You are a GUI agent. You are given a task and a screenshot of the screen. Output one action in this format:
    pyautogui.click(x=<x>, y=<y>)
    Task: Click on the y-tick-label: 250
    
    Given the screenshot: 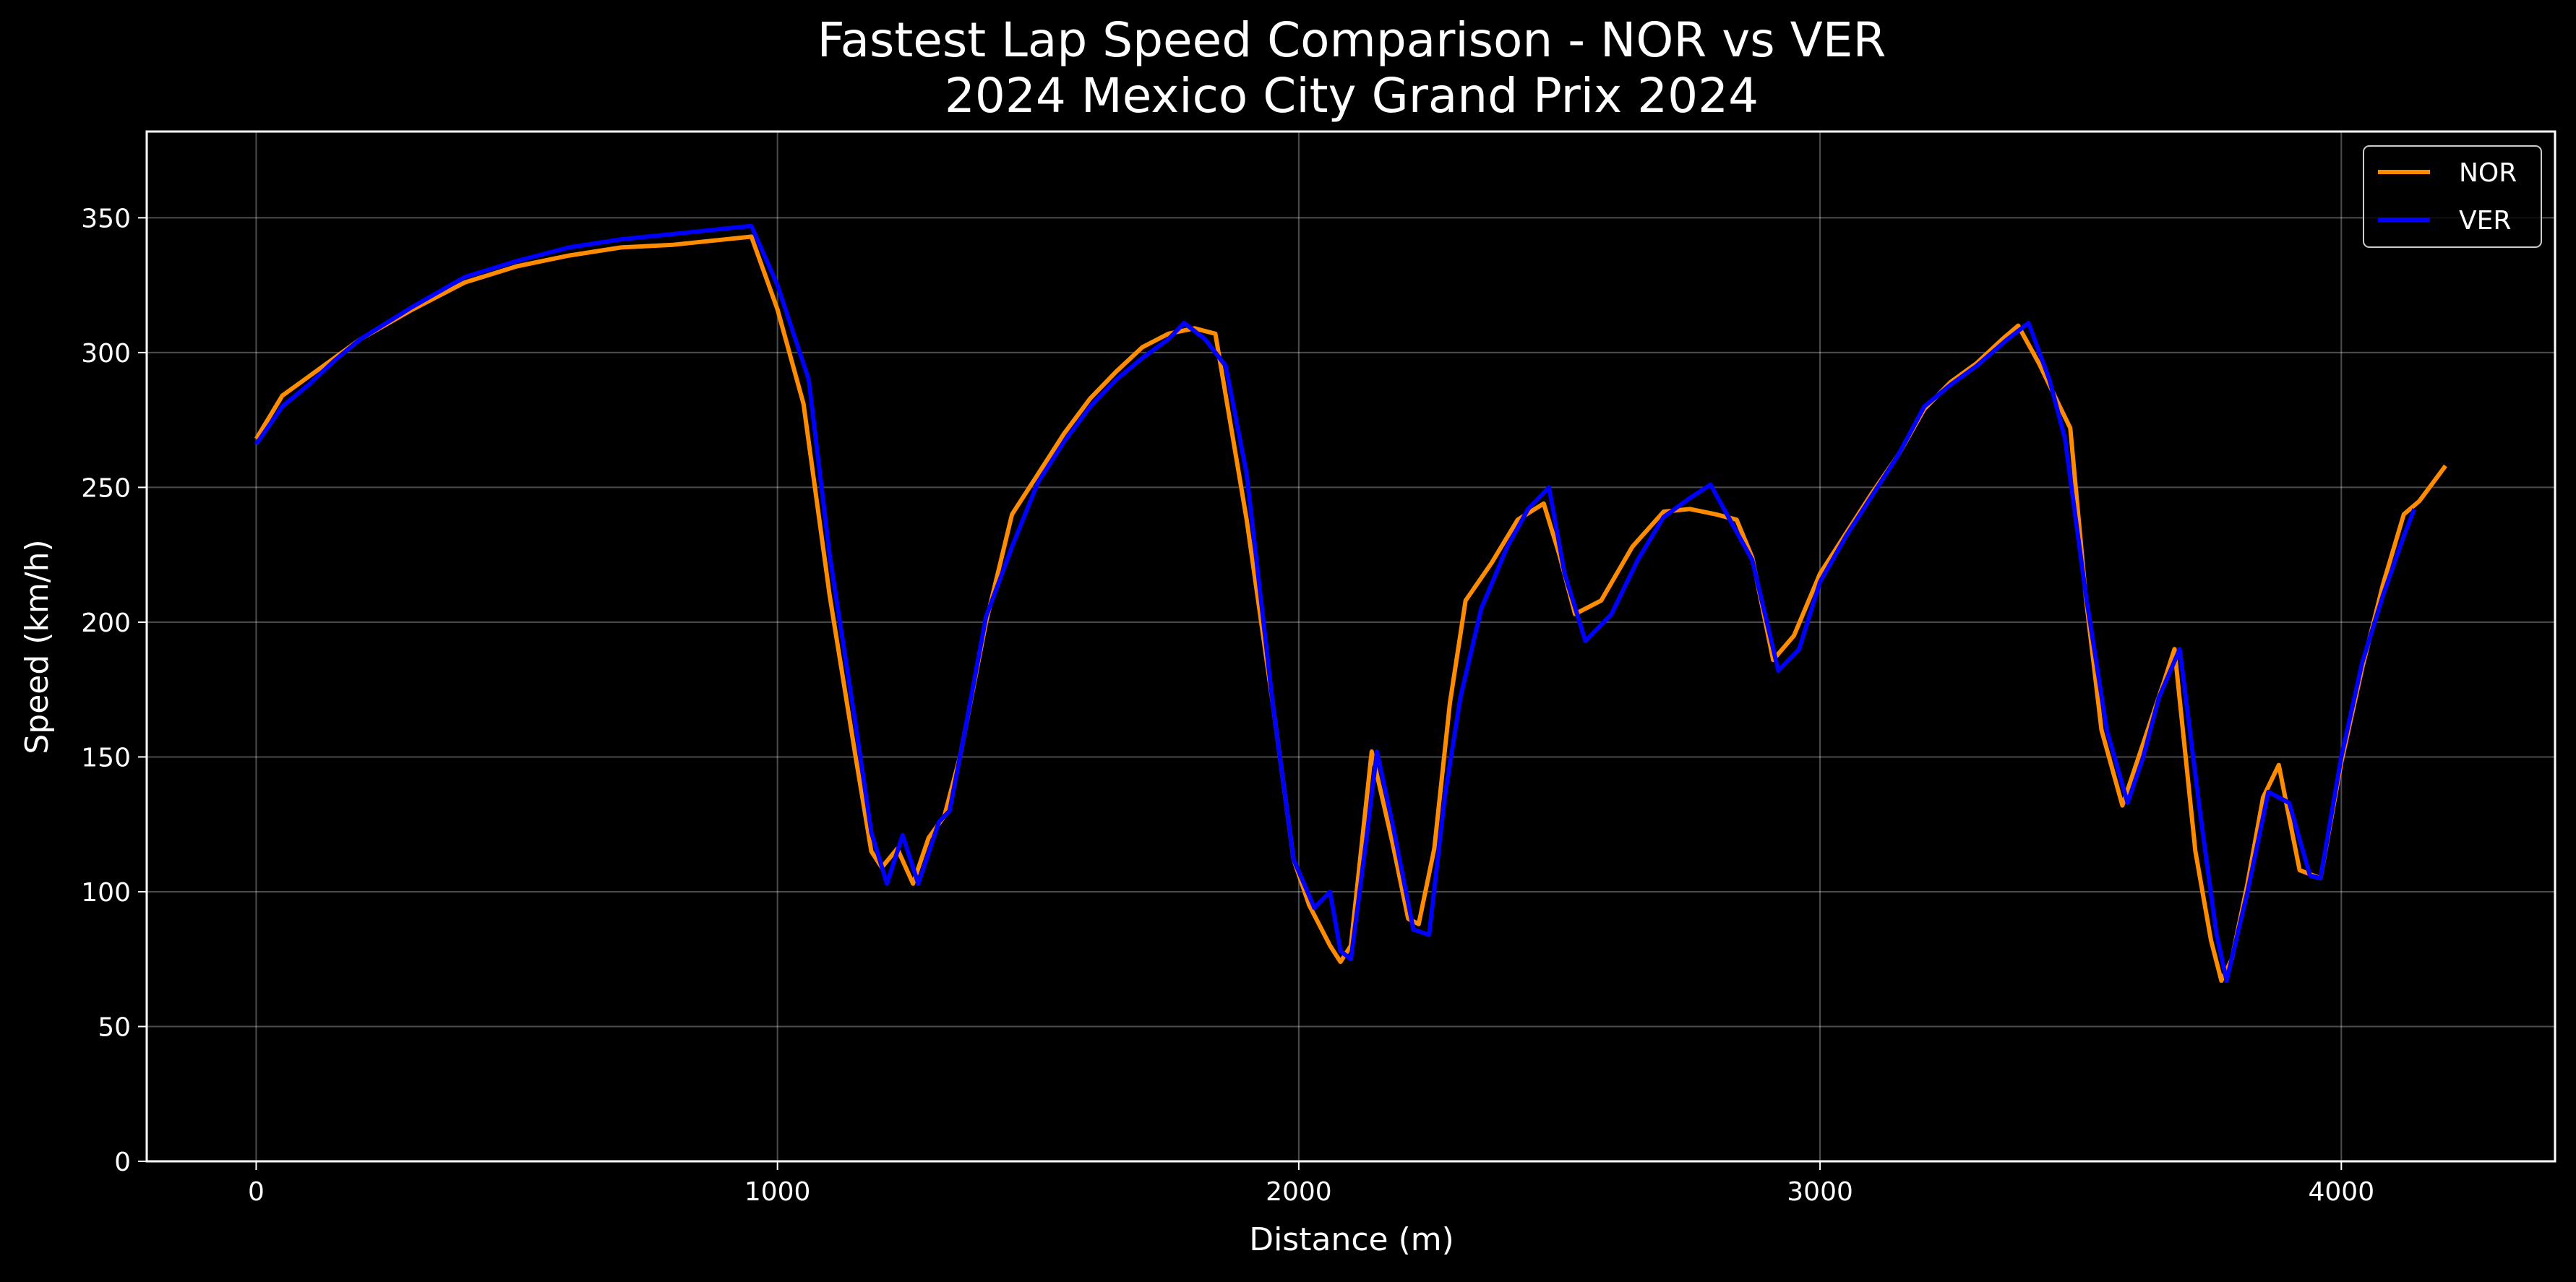 What is the action you would take?
    pyautogui.click(x=106, y=488)
    